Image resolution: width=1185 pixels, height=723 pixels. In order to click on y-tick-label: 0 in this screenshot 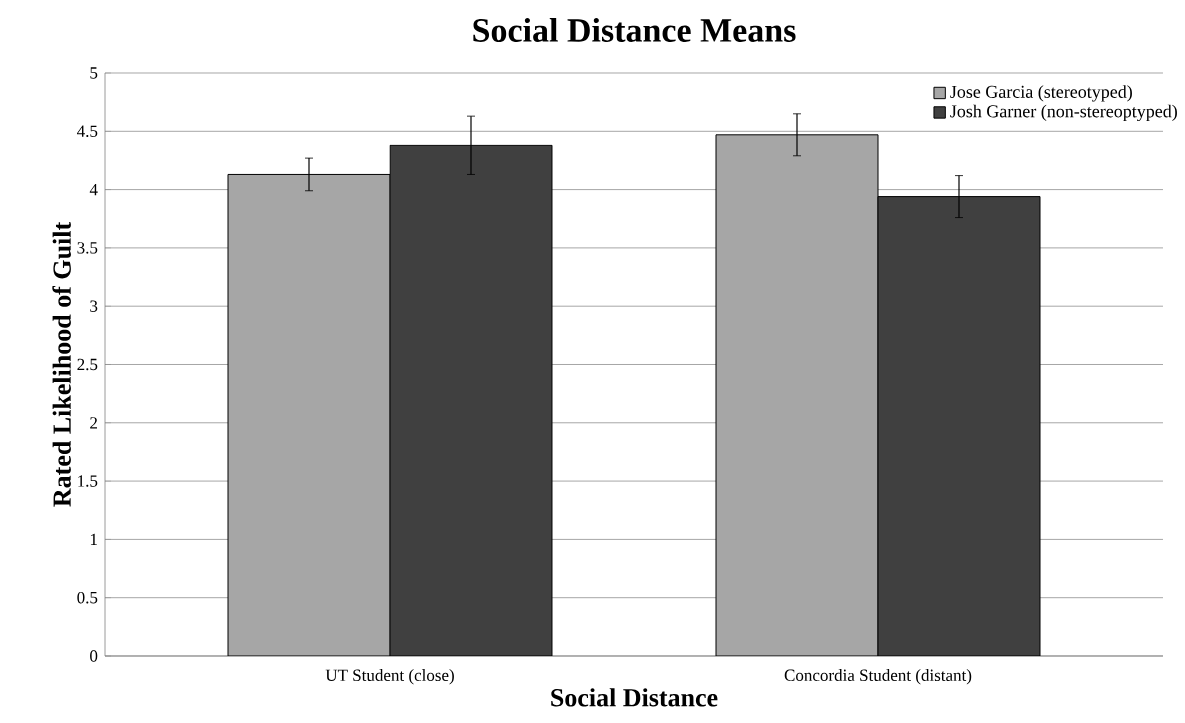, I will do `click(94, 656)`.